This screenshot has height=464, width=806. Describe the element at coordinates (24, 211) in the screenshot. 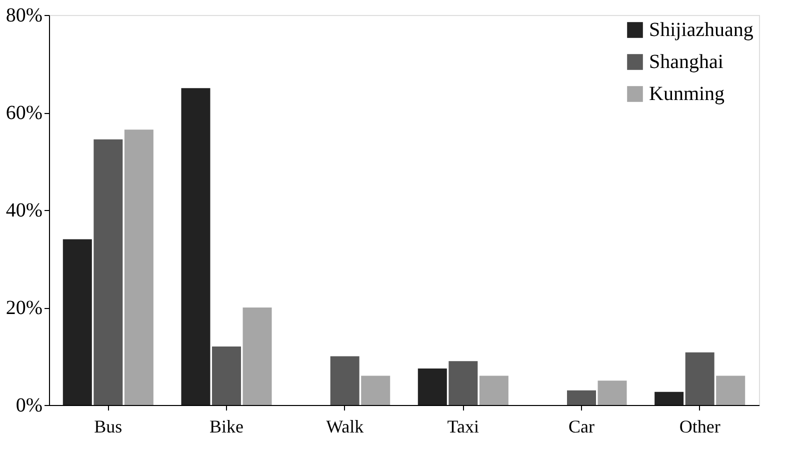

I see `y-tick-label: 40%` at that location.